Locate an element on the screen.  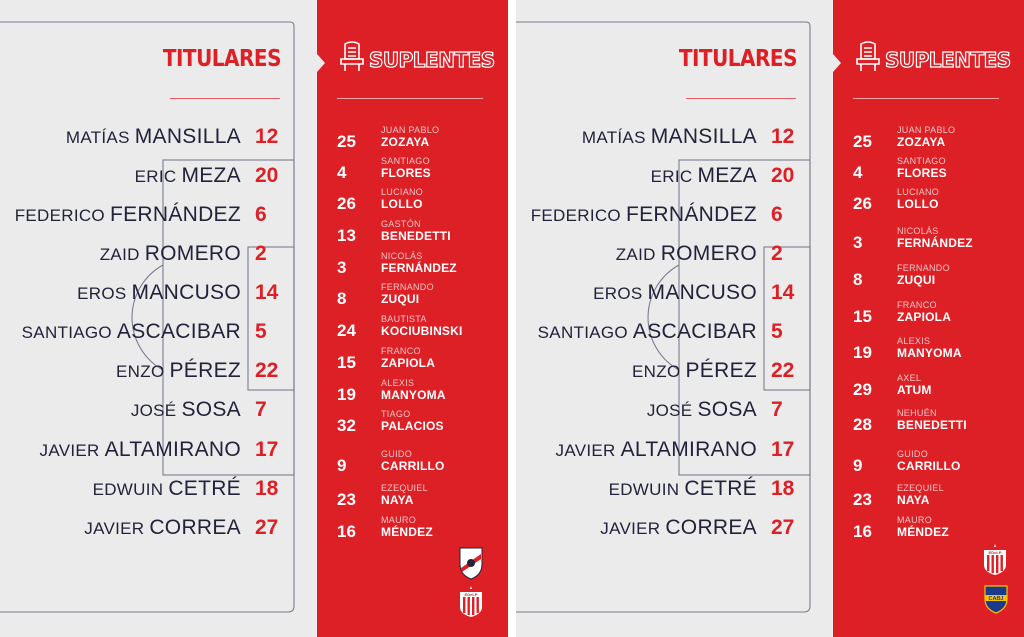
divider-arrow is located at coordinates (321, 63).